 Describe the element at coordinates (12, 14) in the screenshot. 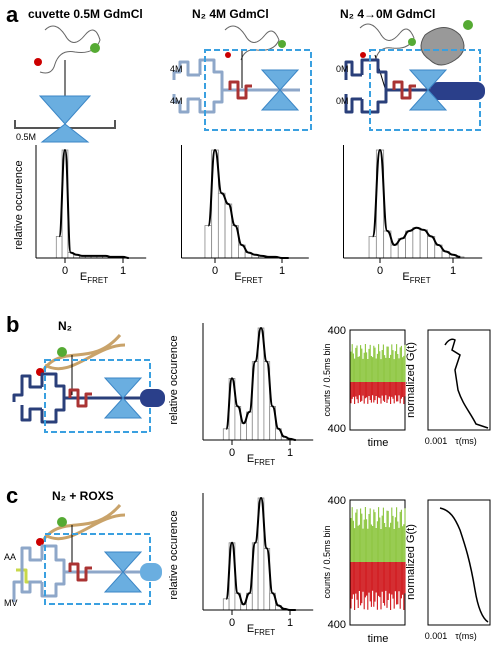

I see `panel-letter: a` at that location.